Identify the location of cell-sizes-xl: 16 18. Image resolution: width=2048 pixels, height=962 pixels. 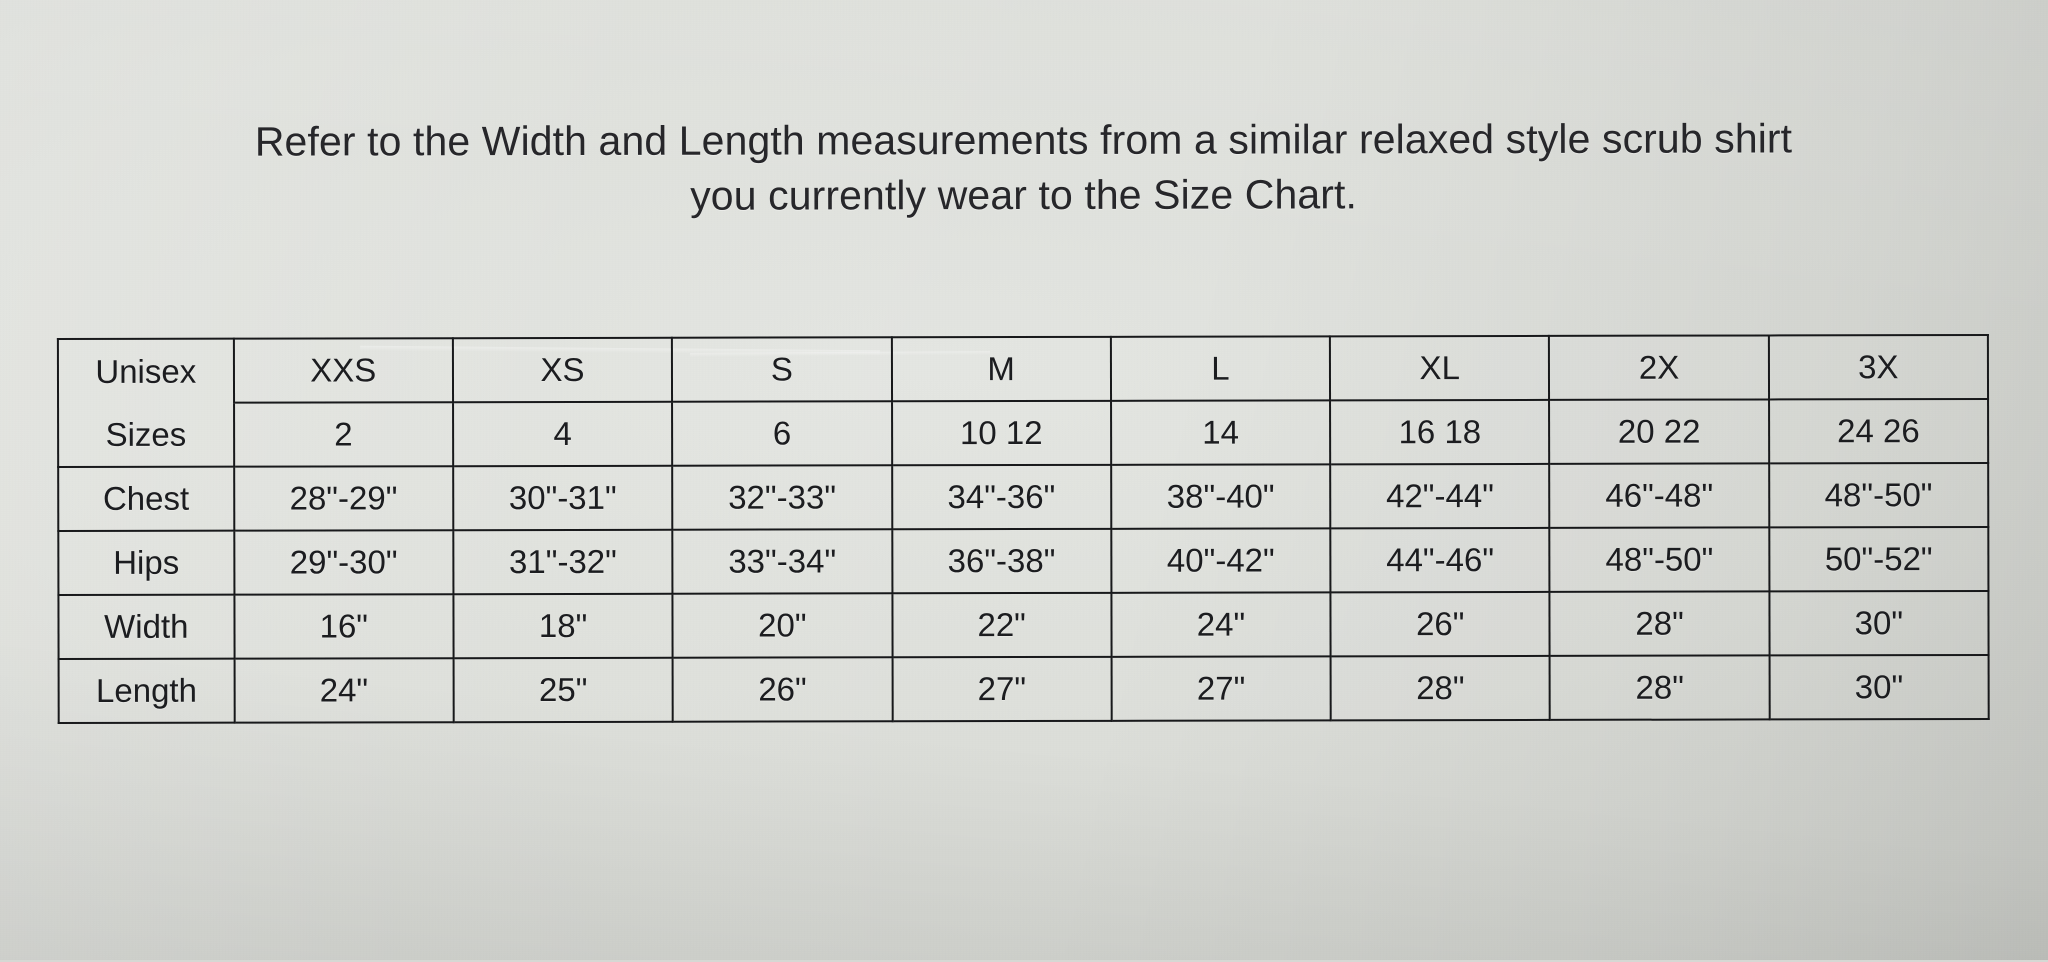
(1440, 432).